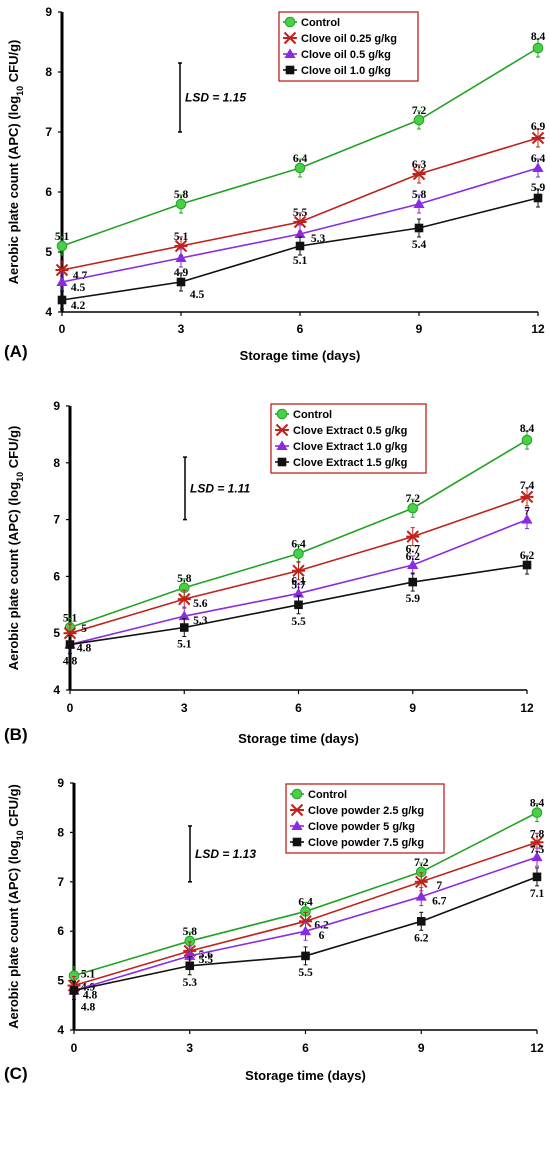 This screenshot has height=1167, width=550. What do you see at coordinates (527, 708) in the screenshot?
I see `x-tick-label: 12` at bounding box center [527, 708].